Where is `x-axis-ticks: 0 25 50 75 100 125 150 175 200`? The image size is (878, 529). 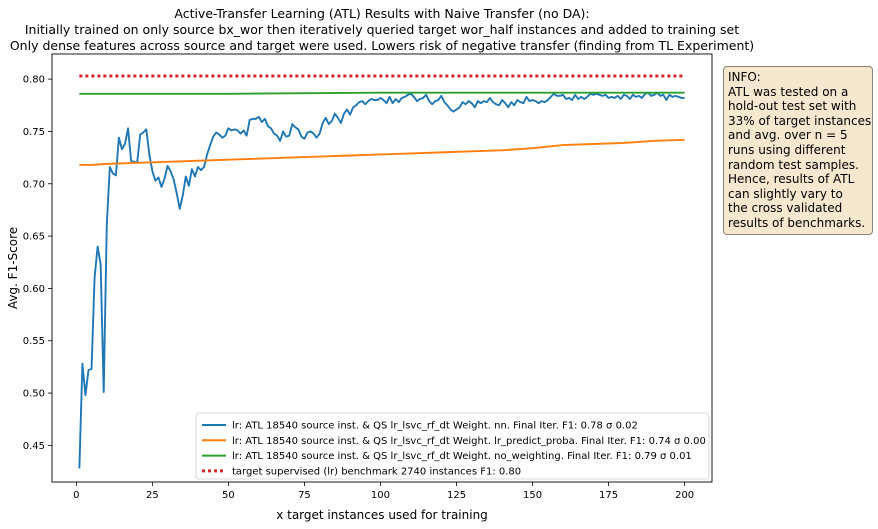
x-axis-ticks: 0 25 50 75 100 125 150 175 200 is located at coordinates (383, 491).